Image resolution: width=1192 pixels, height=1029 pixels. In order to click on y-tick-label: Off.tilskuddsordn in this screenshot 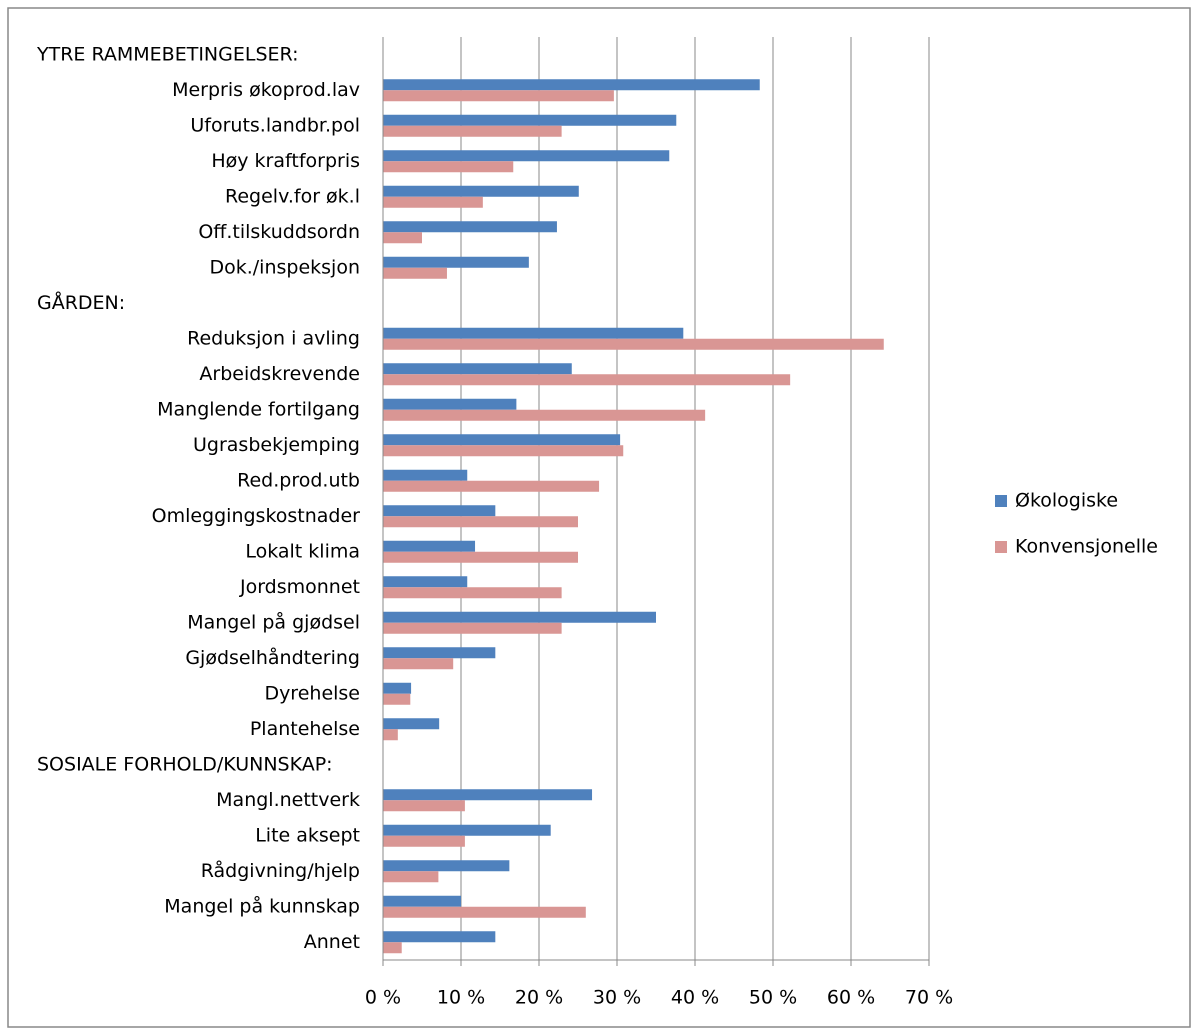, I will do `click(279, 232)`.